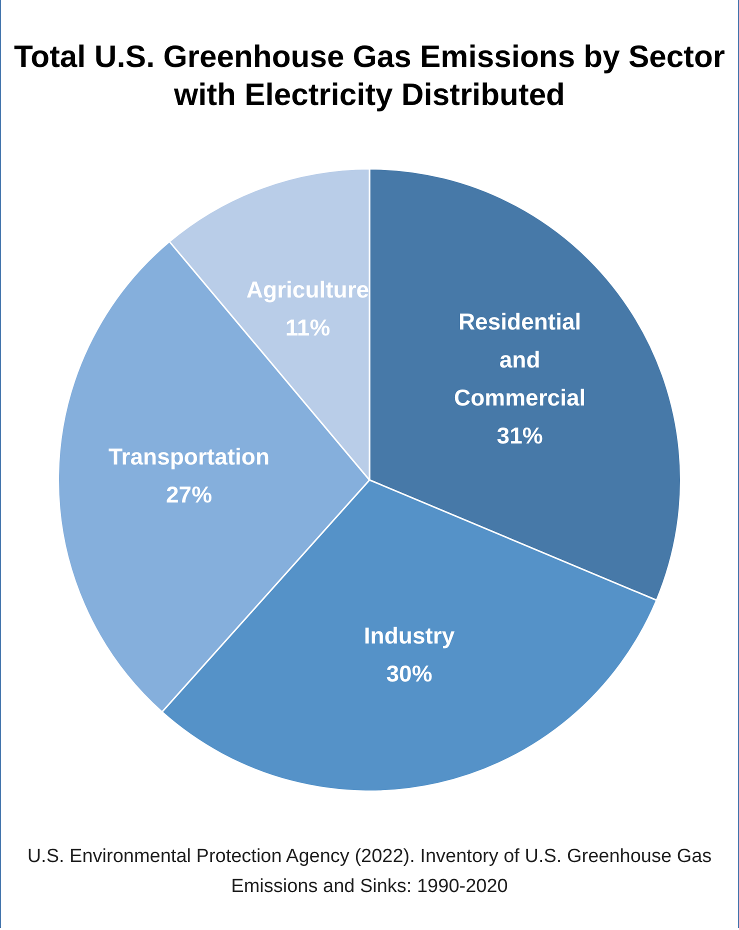 The height and width of the screenshot is (930, 739). Describe the element at coordinates (189, 456) in the screenshot. I see `slice-label: Transportation` at that location.